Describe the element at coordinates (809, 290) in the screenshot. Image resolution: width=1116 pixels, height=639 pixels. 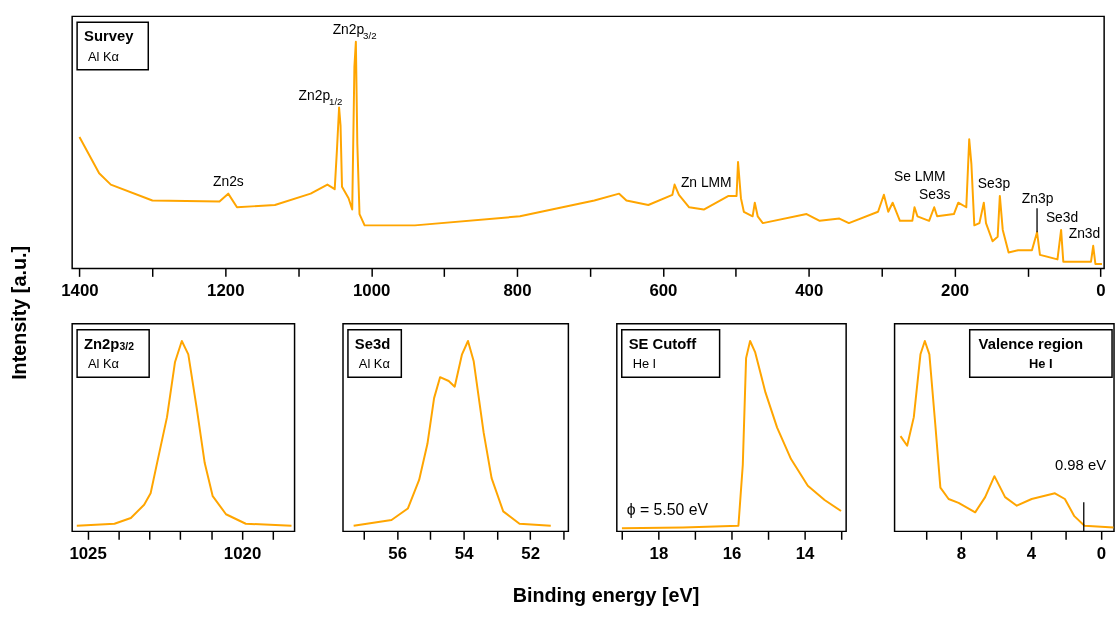
I see `x-tick-label: 400` at that location.